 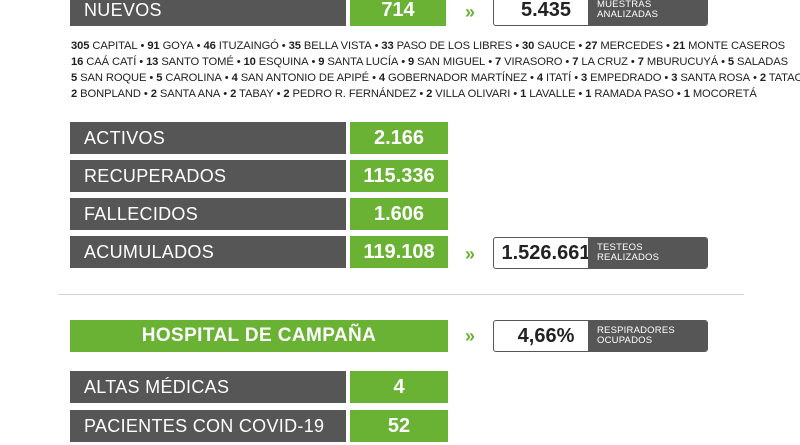 I want to click on muestras-caption: MUESTRAS ANALIZADAS, so click(x=647, y=12).